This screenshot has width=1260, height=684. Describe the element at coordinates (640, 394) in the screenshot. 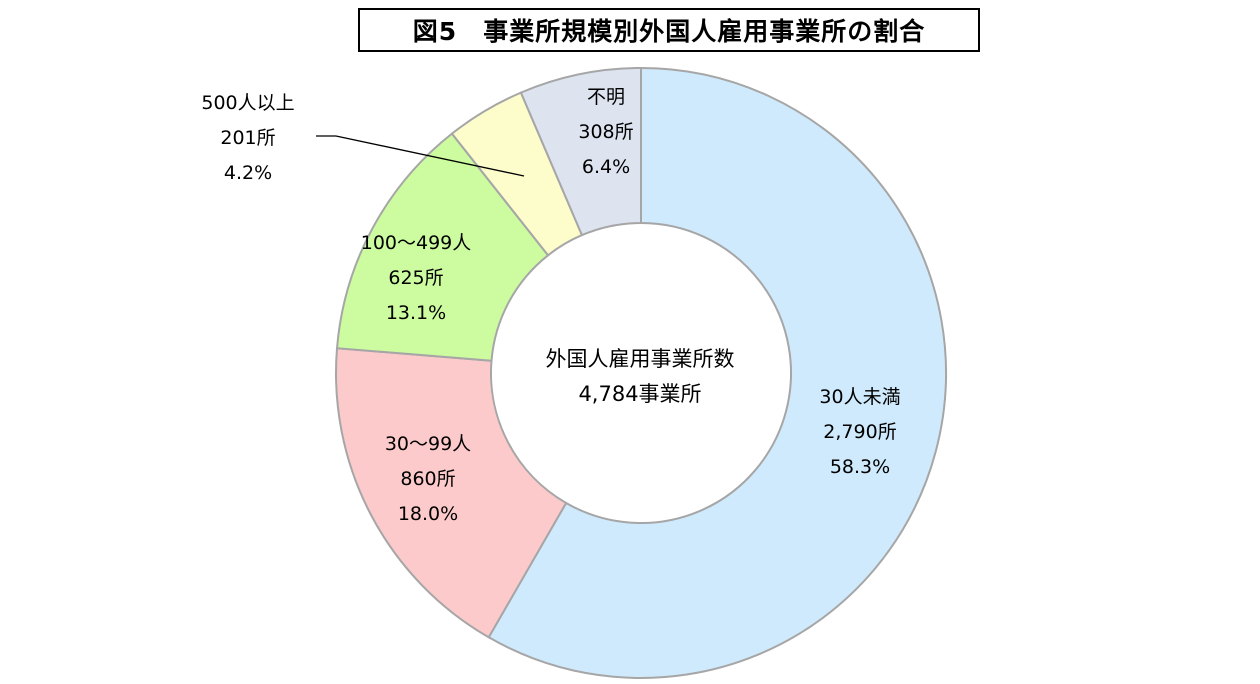

I see `center-label-total: 4,784事業所` at that location.